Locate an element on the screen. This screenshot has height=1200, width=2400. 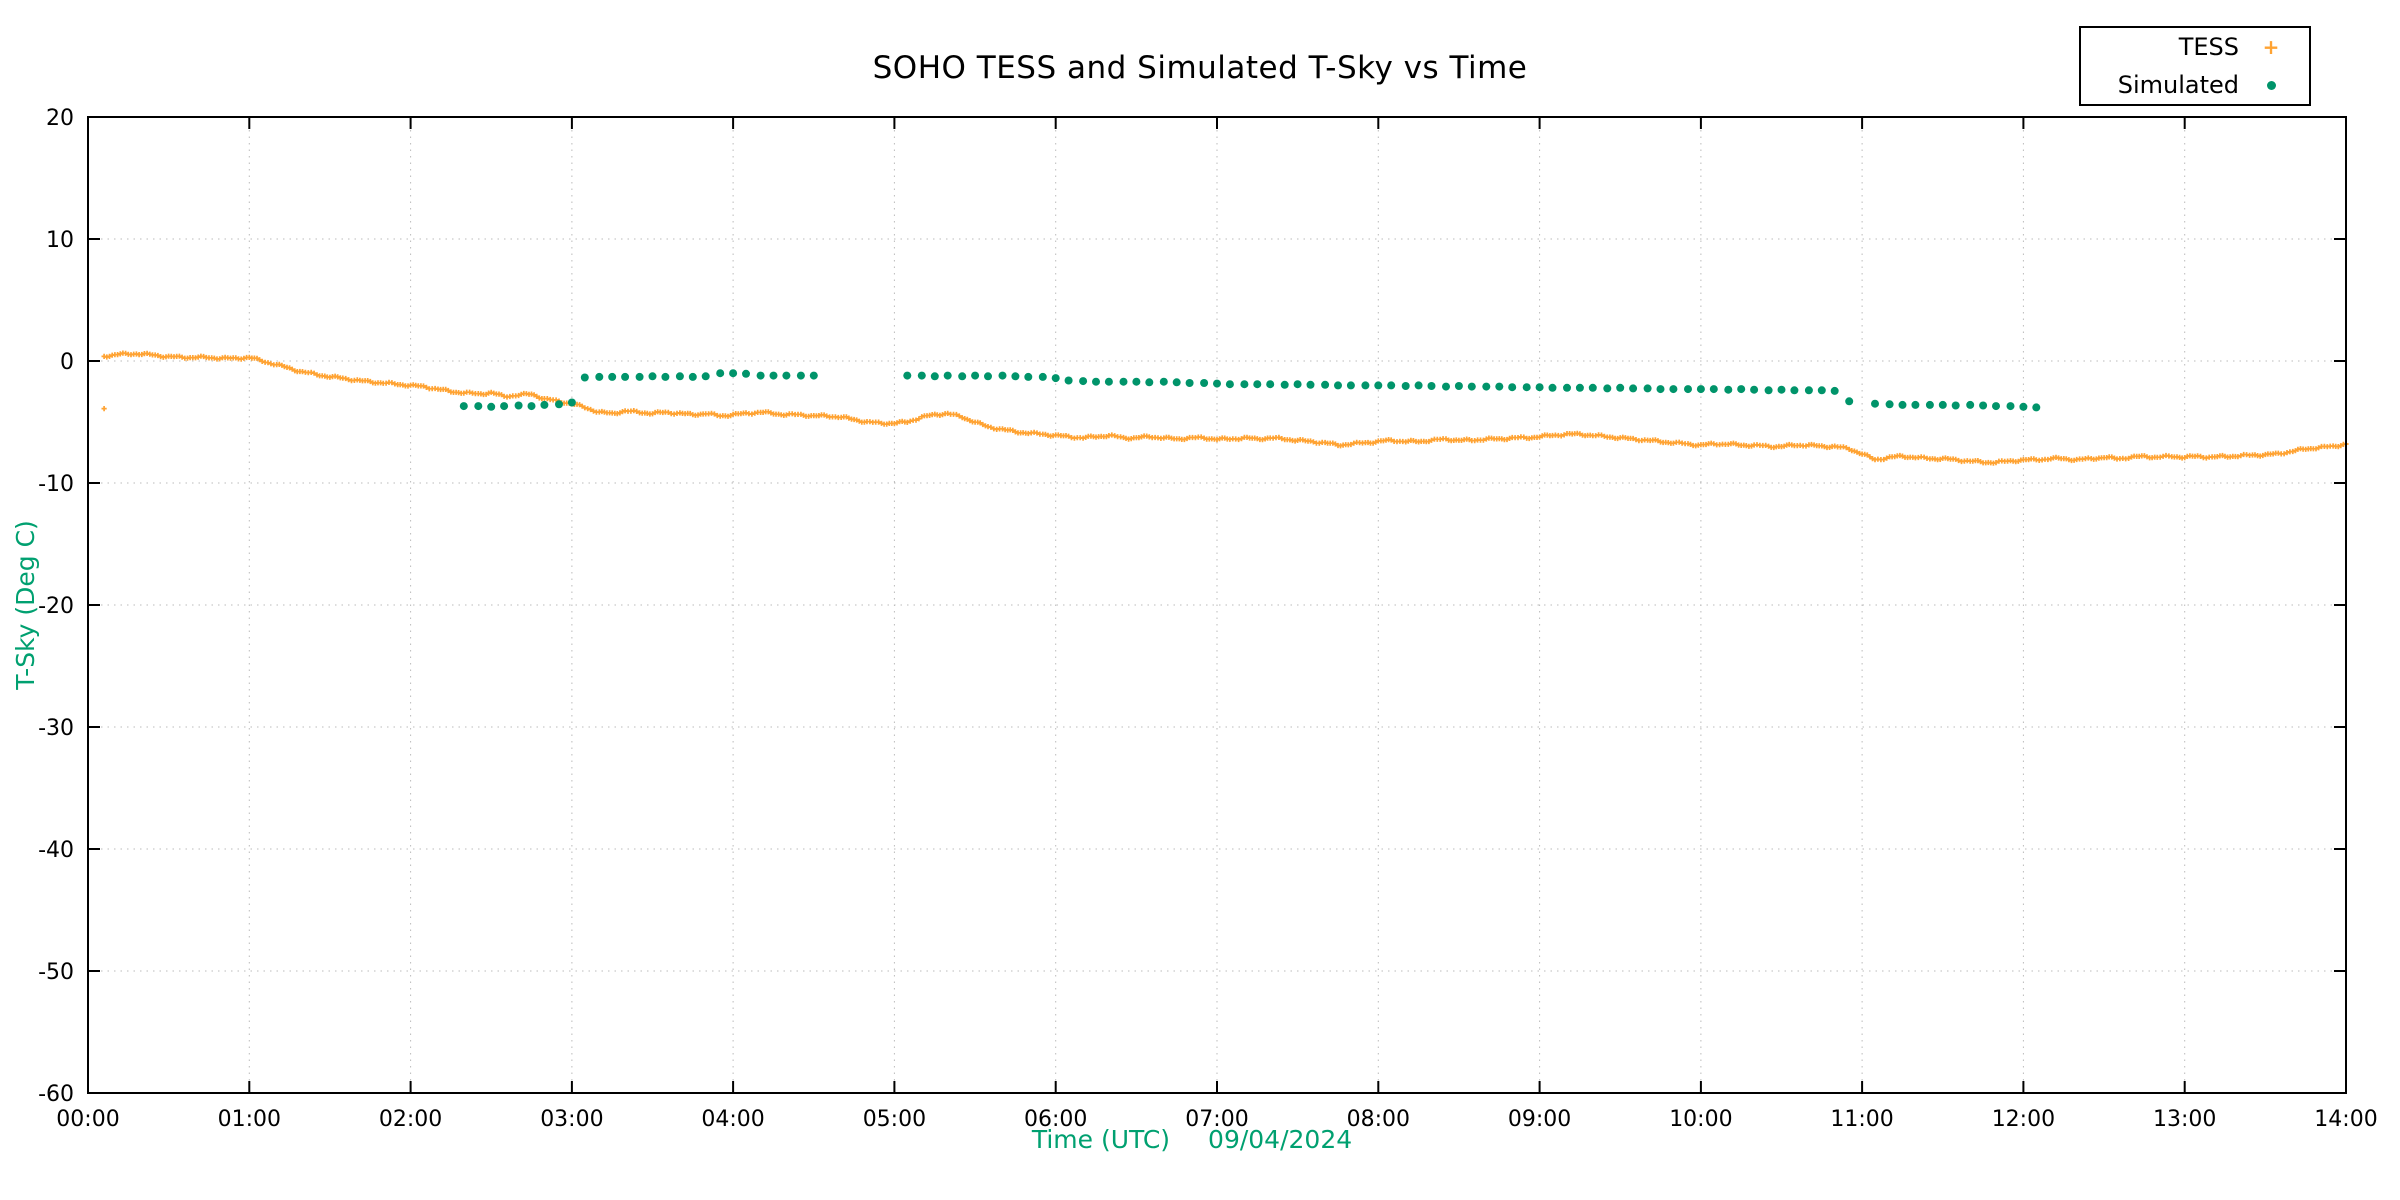
legend-item-simulated: Simulated is located at coordinates (2195, 85).